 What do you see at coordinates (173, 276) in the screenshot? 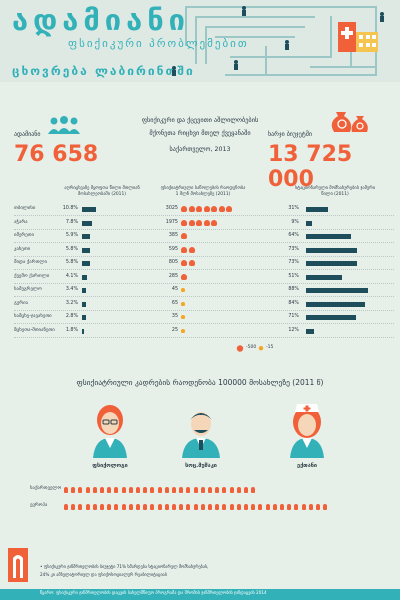
I see `beds-value: 285` at bounding box center [173, 276].